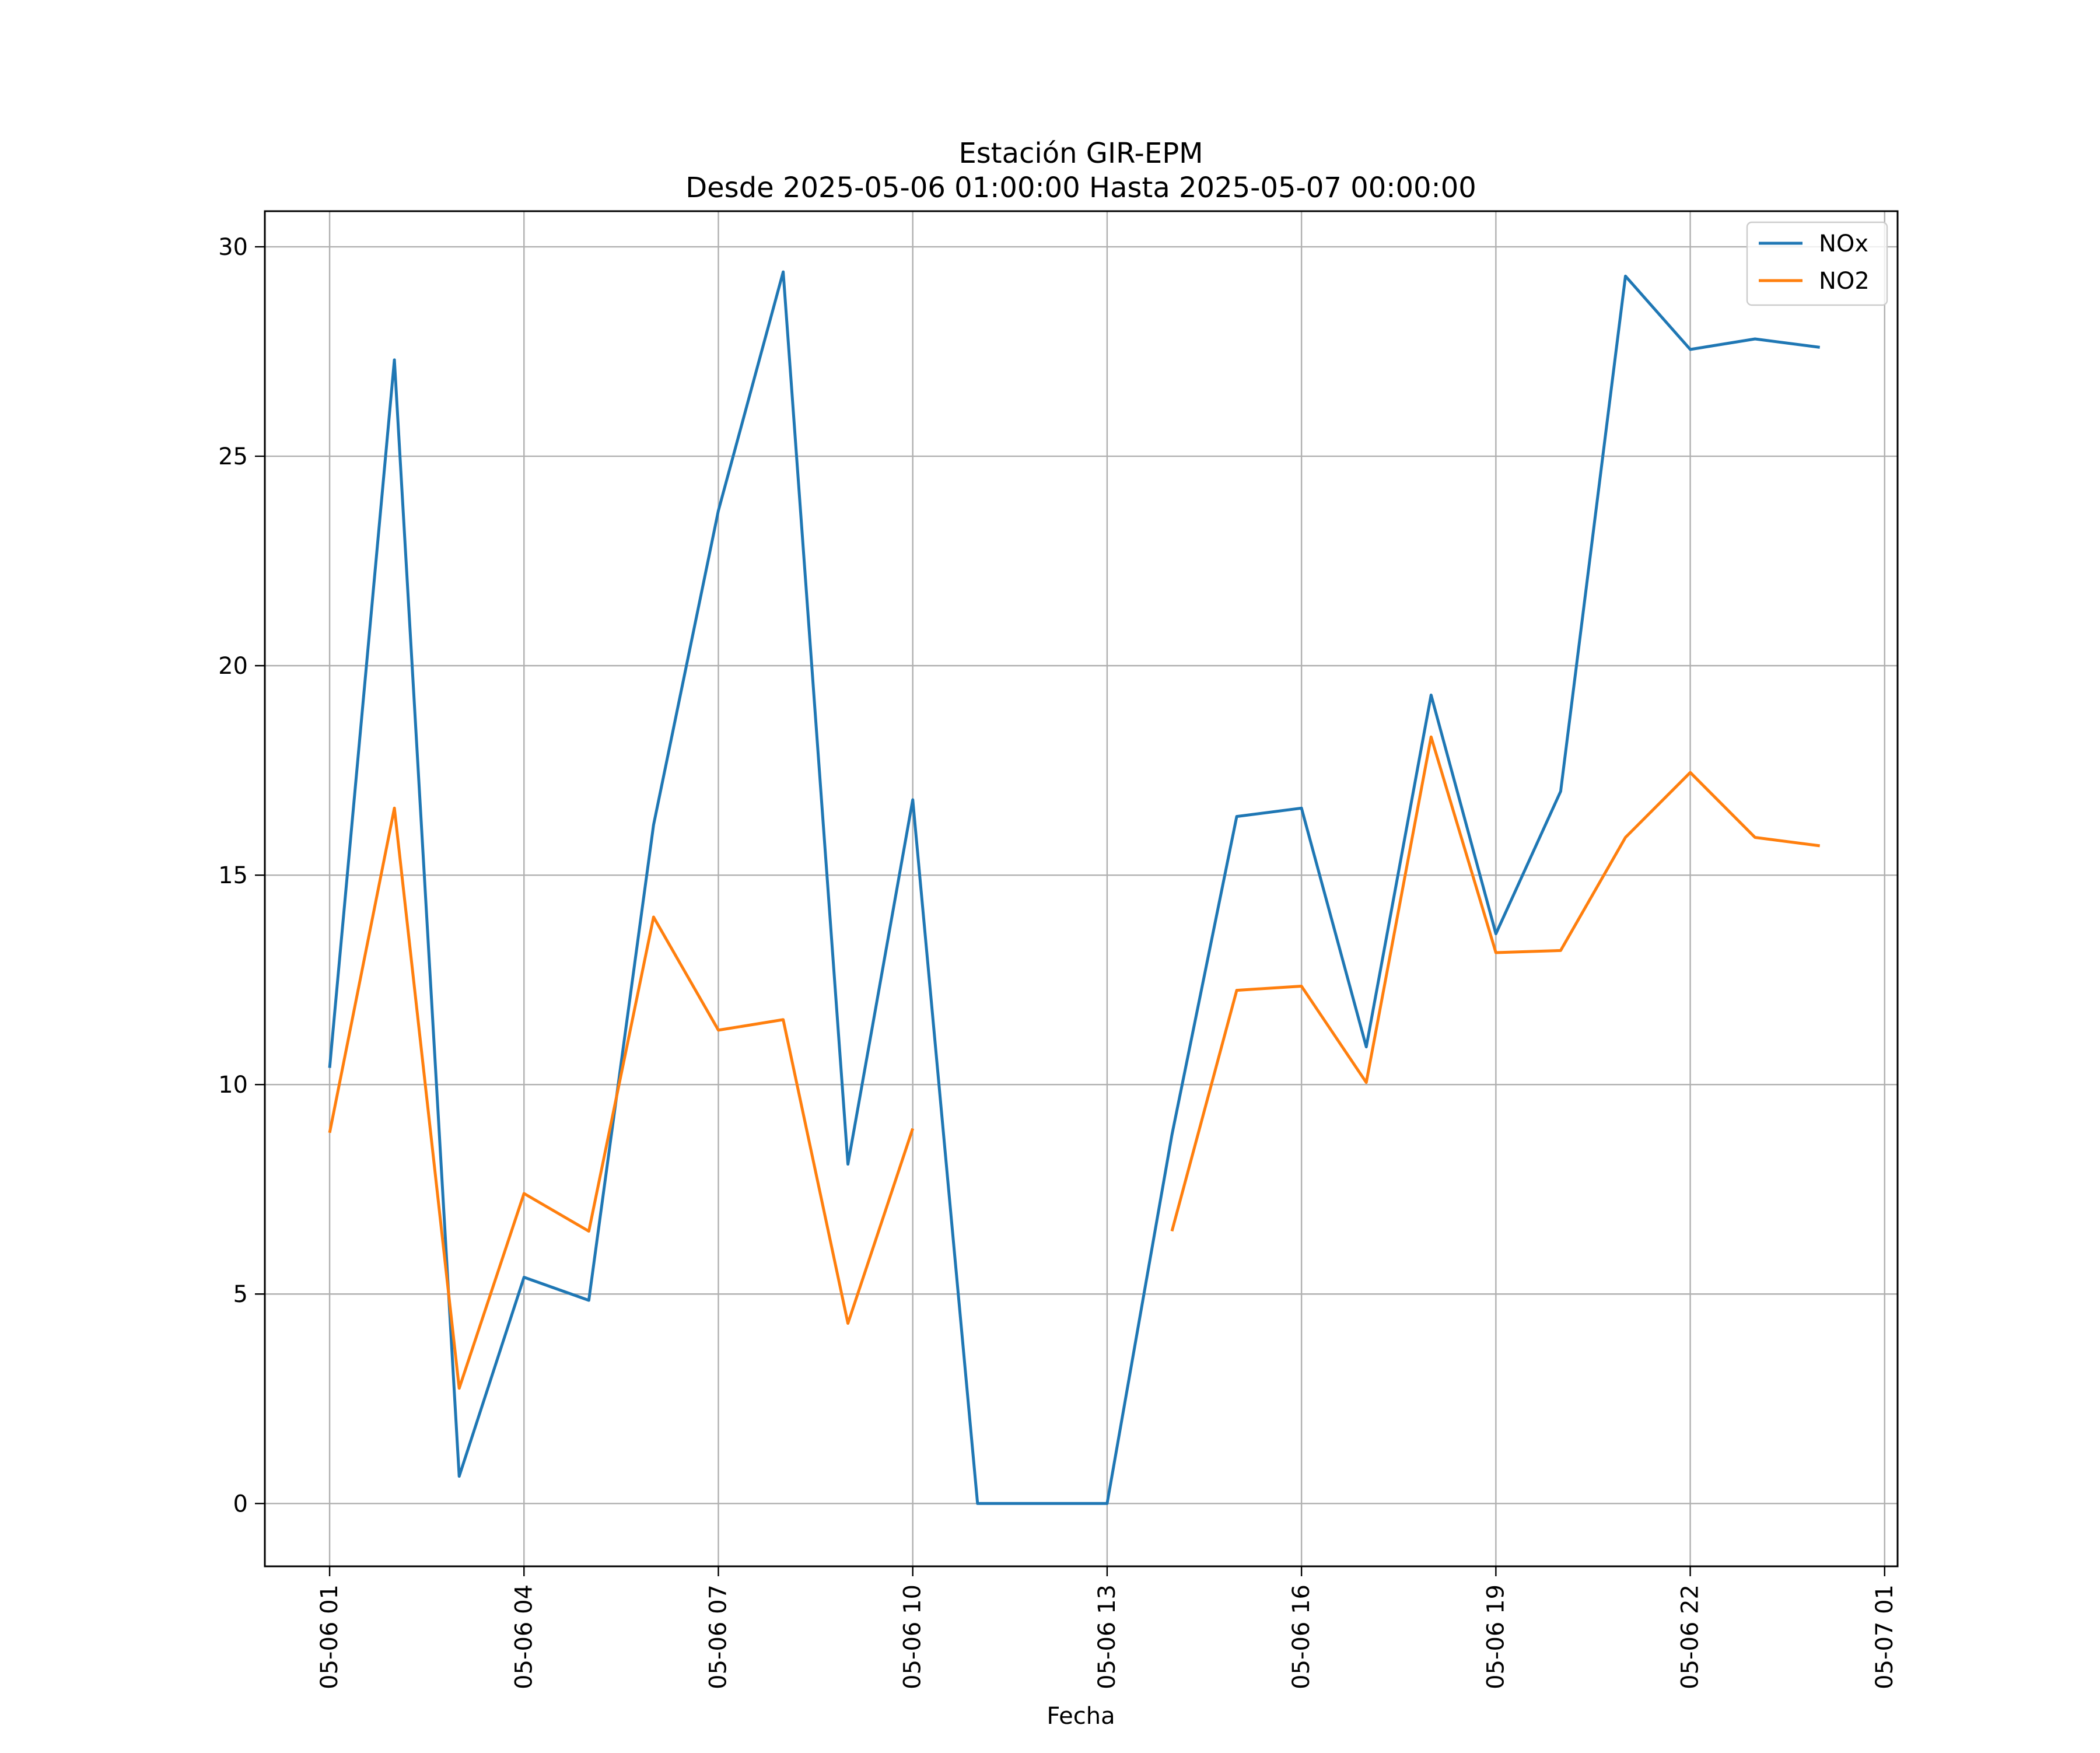 Image resolution: width=2100 pixels, height=1753 pixels. Describe the element at coordinates (1884, 1636) in the screenshot. I see `x-tick-label: 05-07 01` at that location.